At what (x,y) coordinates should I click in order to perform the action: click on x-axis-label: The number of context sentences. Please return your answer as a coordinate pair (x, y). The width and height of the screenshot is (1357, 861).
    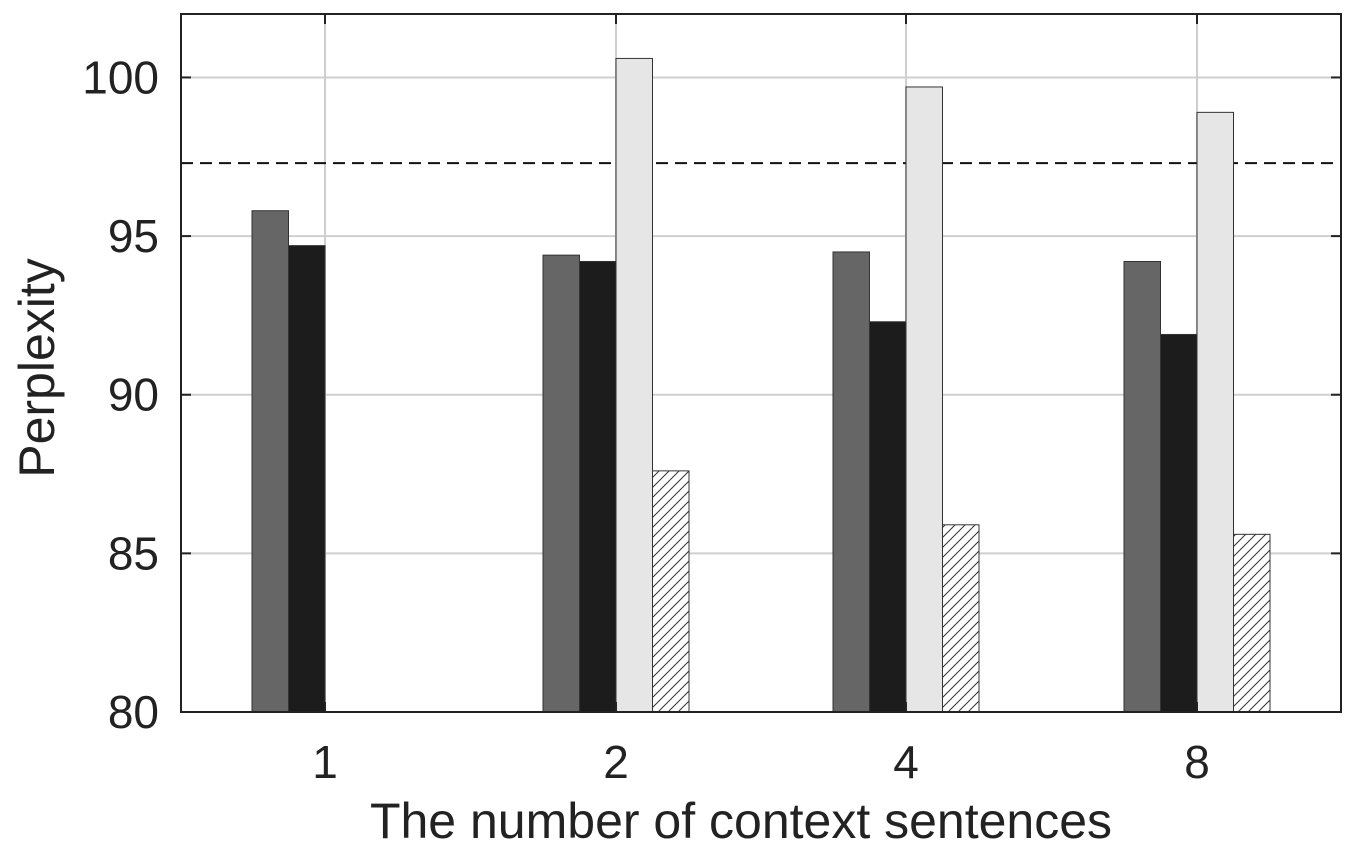
    Looking at the image, I should click on (741, 821).